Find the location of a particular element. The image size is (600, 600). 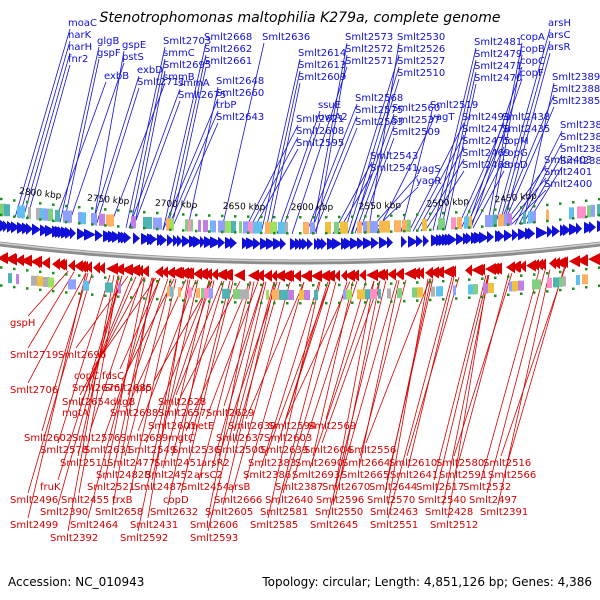

forward-gene-label: Smlt2661 is located at coordinates (228, 61).